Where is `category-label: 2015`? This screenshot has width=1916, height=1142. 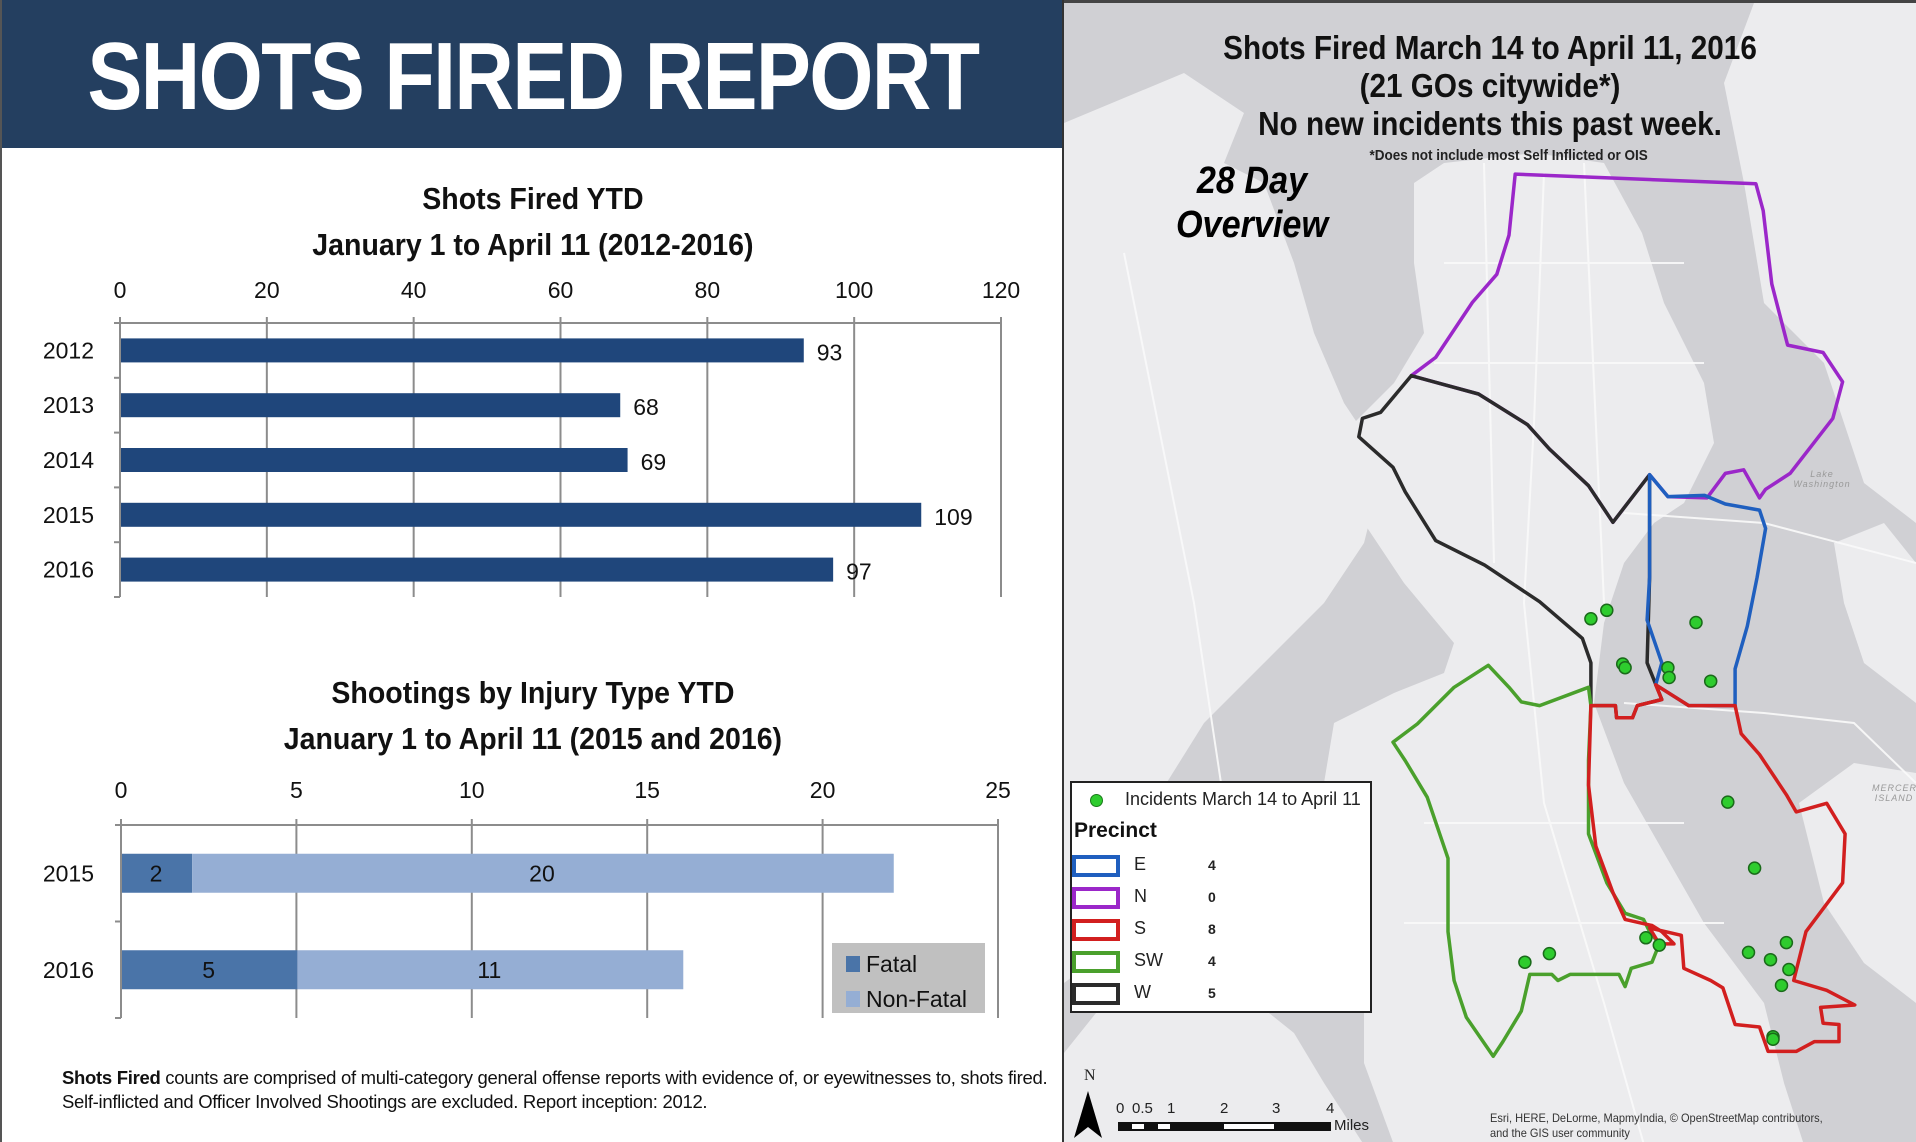
category-label: 2015 is located at coordinates (68, 873).